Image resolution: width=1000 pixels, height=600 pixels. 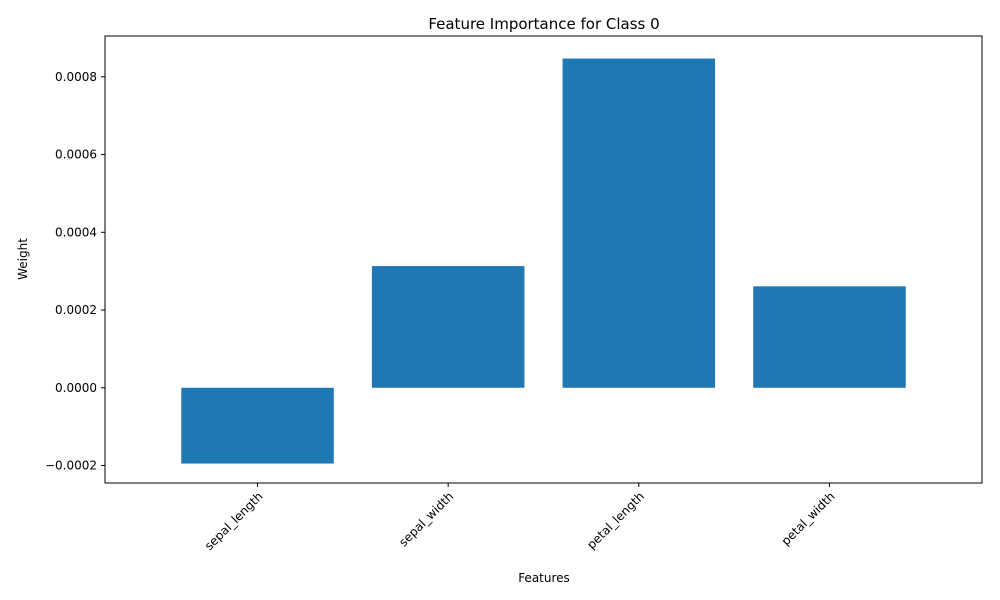 I want to click on chart-title: Feature Importance for Class 0, so click(x=543, y=24).